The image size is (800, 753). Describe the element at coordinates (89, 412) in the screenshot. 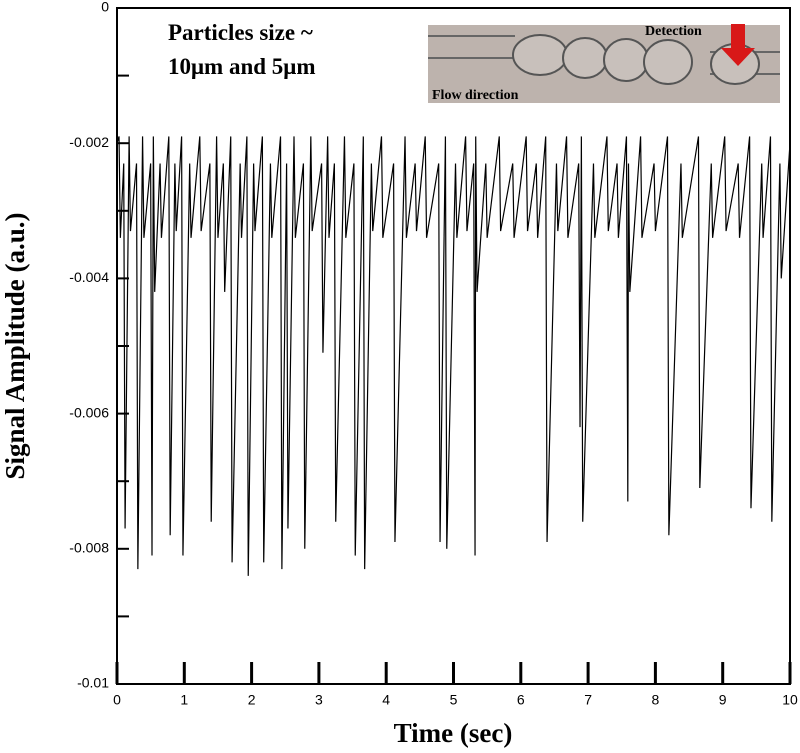

I see `y-tick-label: -0.006` at that location.